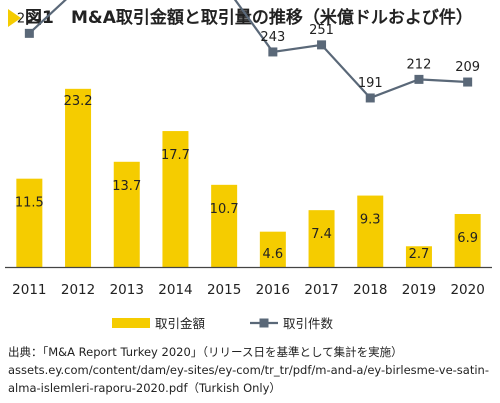 This screenshot has width=500, height=403. What do you see at coordinates (224, 290) in the screenshot?
I see `x-tick-2015: 2015` at bounding box center [224, 290].